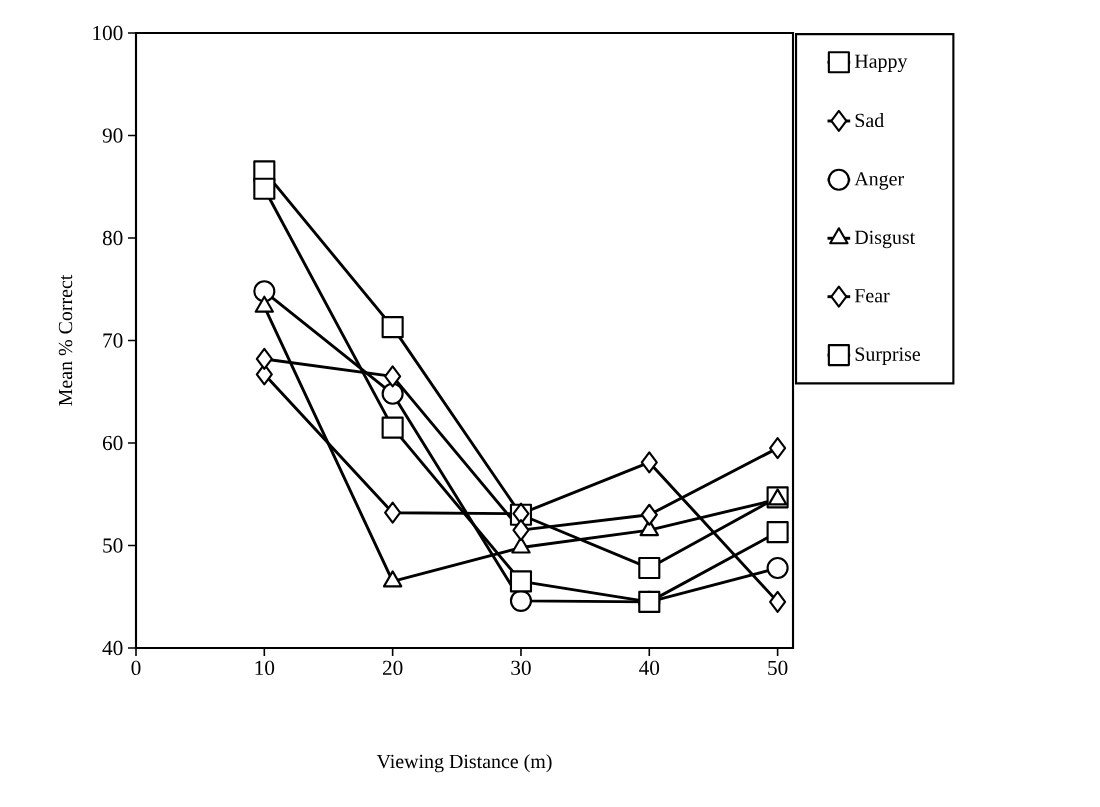 The width and height of the screenshot is (1100, 807). I want to click on x-tick-label: 40, so click(649, 668).